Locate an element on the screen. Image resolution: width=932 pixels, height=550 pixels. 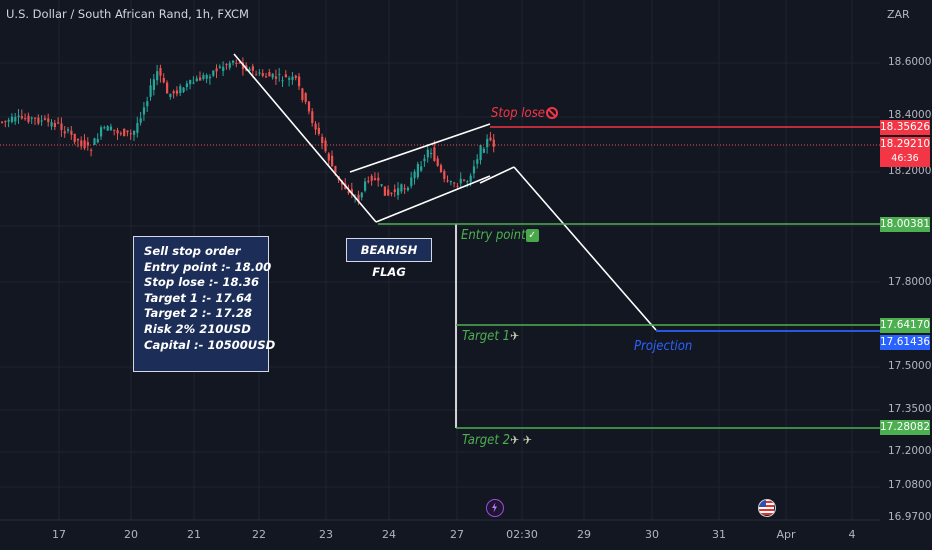
time-tick: 24 is located at coordinates (389, 534).